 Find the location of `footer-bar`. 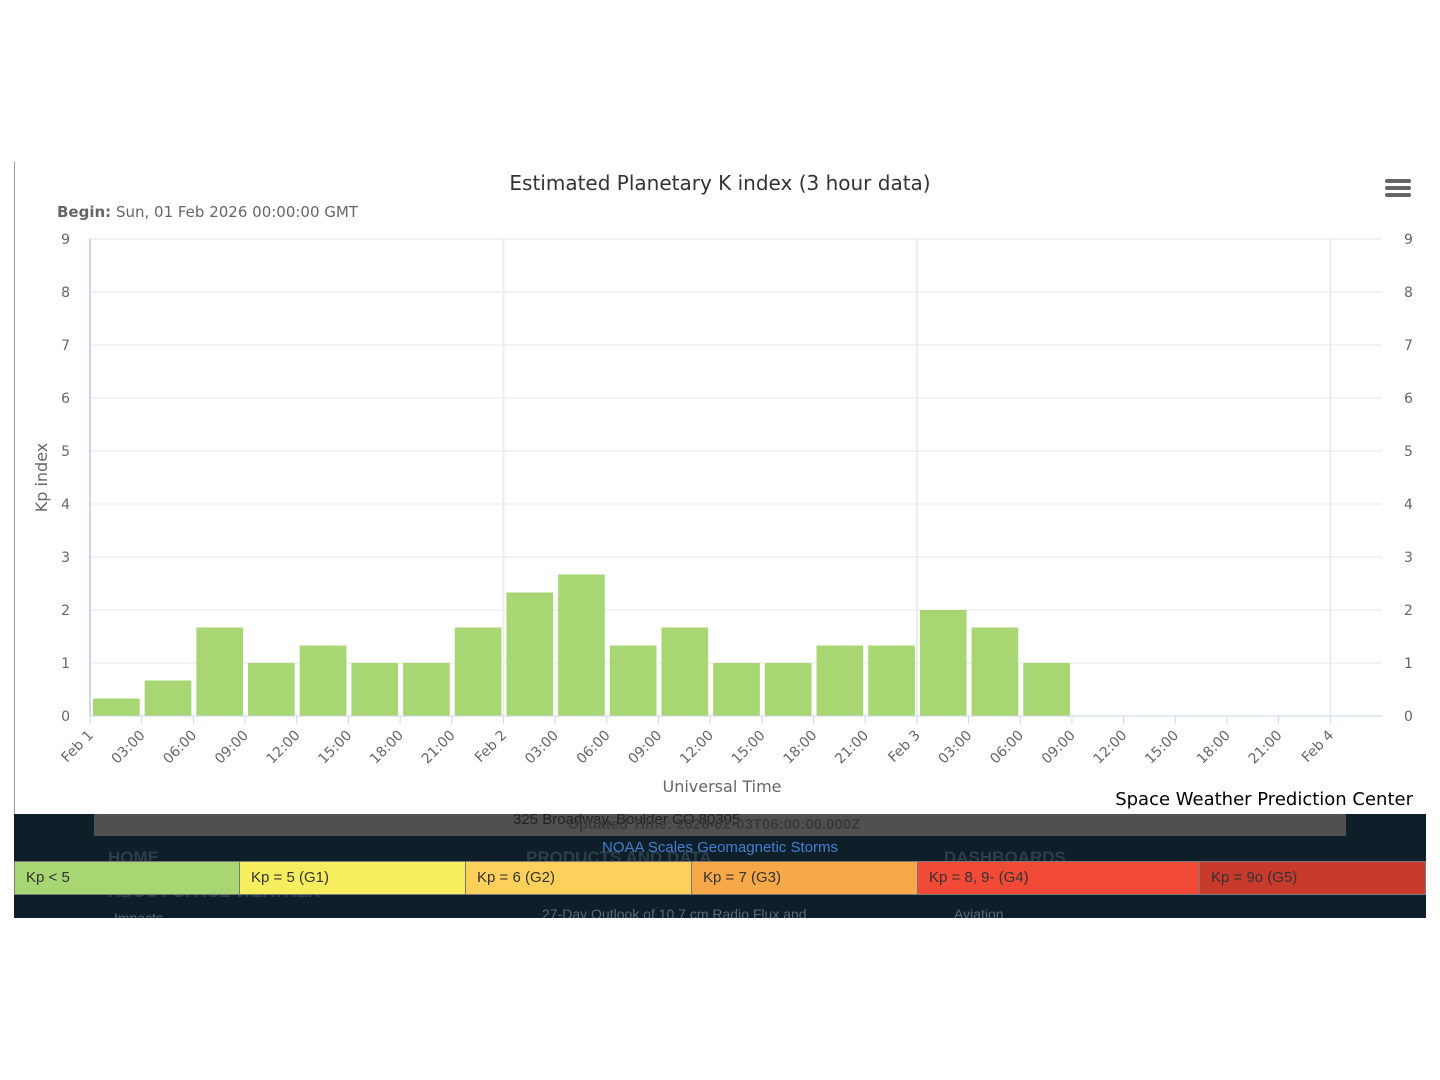

footer-bar is located at coordinates (720, 825).